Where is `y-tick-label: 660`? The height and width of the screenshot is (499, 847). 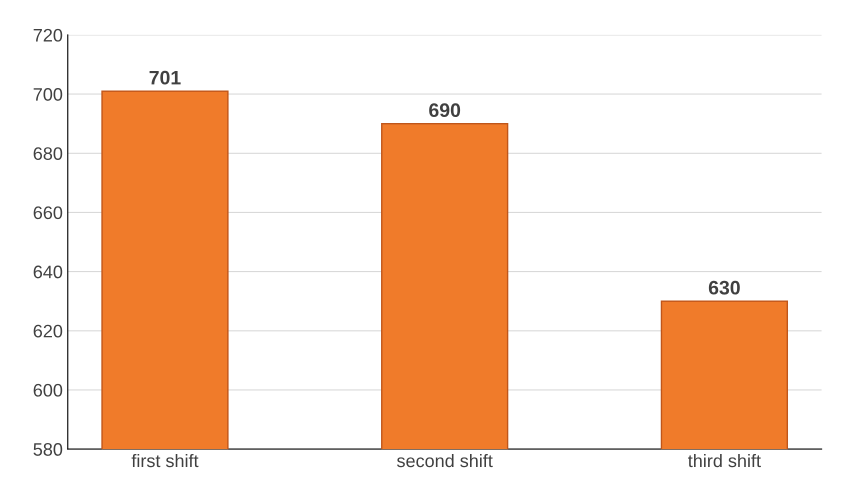 y-tick-label: 660 is located at coordinates (48, 213).